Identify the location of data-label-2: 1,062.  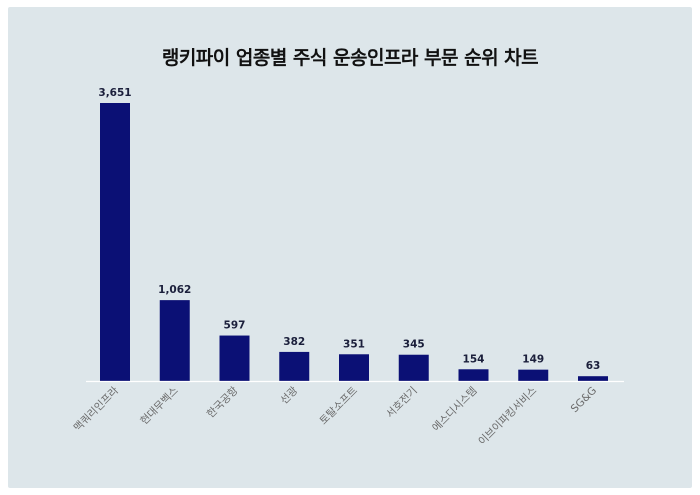
(174, 290).